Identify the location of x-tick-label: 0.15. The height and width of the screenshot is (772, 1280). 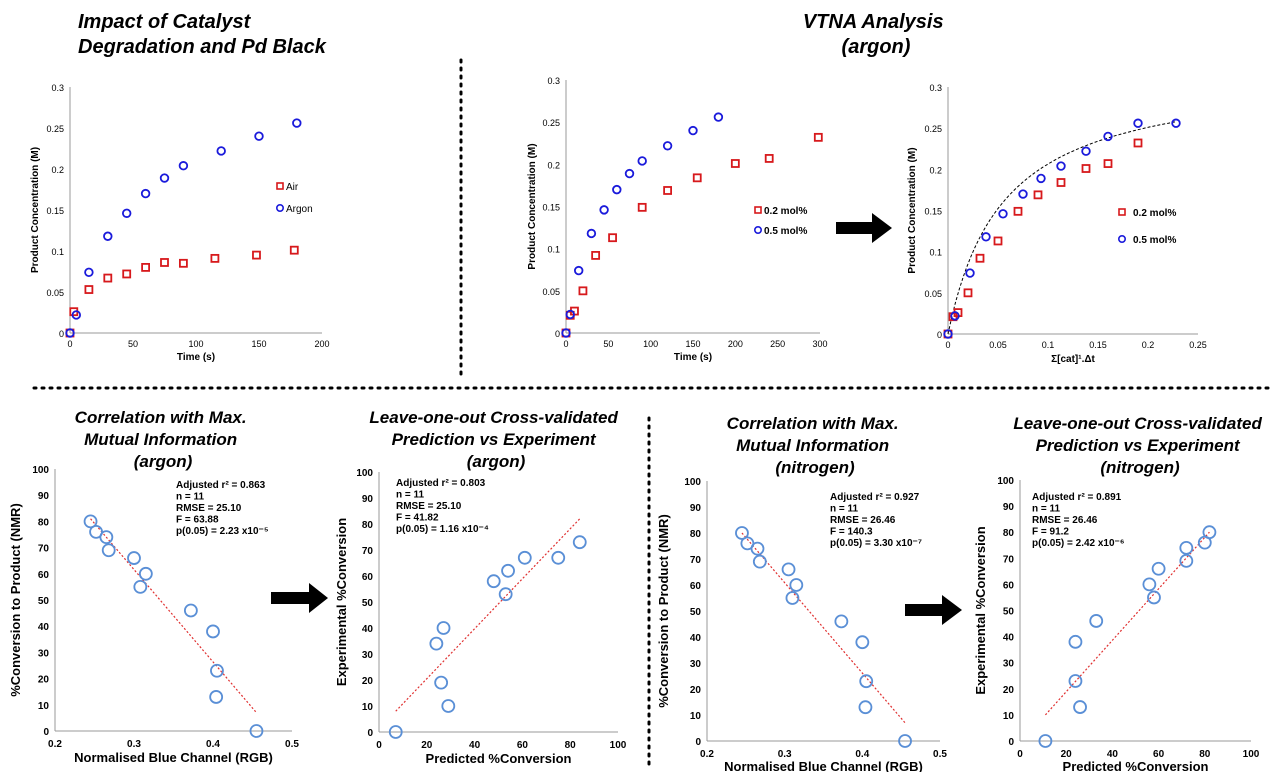
(1098, 345).